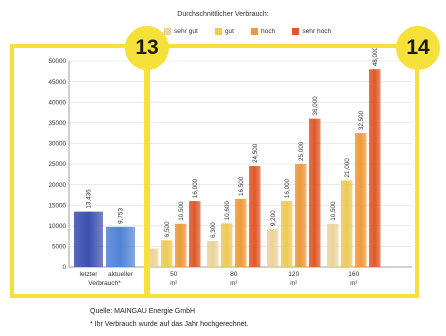 The height and width of the screenshot is (336, 446). I want to click on legend-item-gut: gut, so click(224, 31).